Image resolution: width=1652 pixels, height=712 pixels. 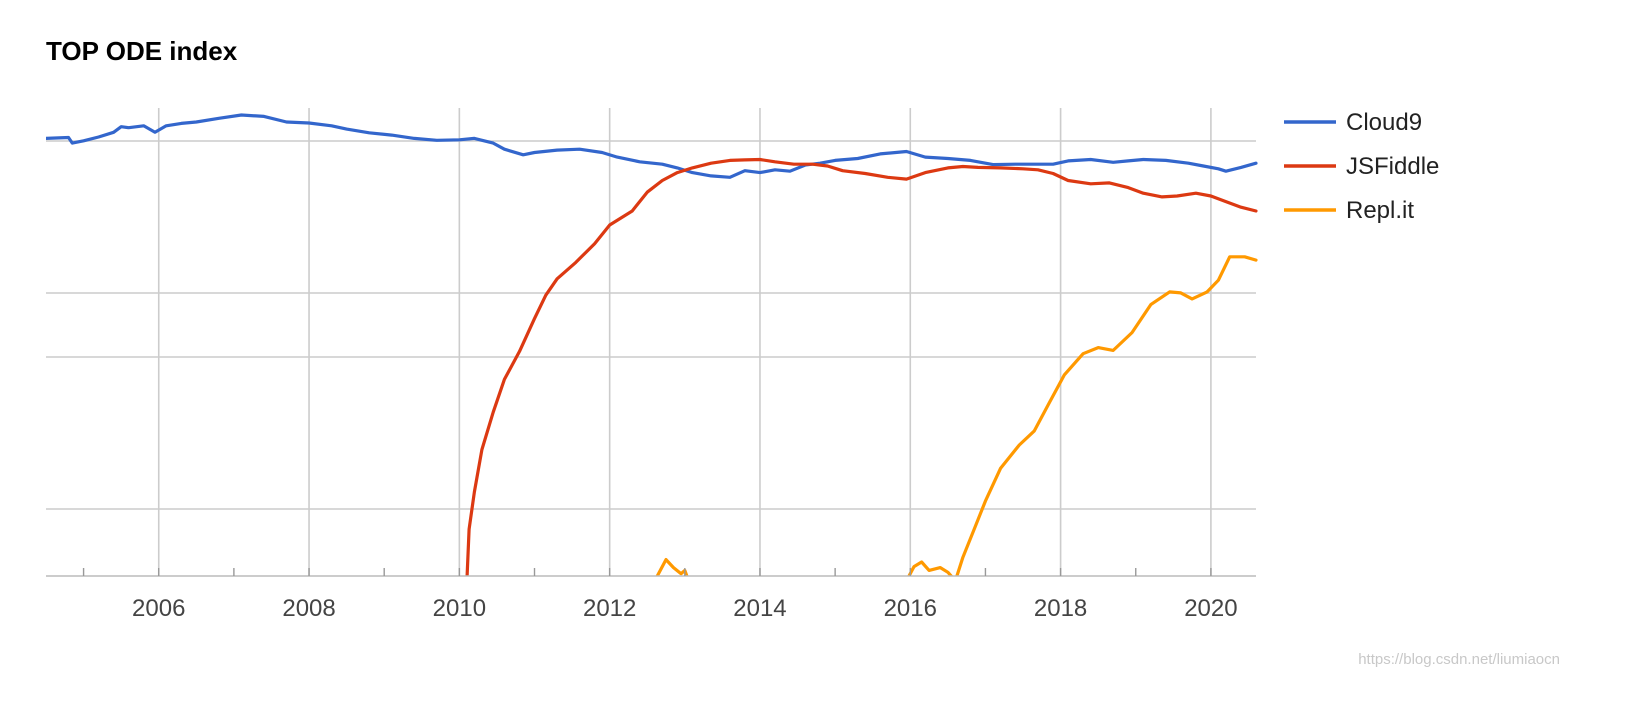 I want to click on legend-label: JSFiddle, so click(x=1392, y=166).